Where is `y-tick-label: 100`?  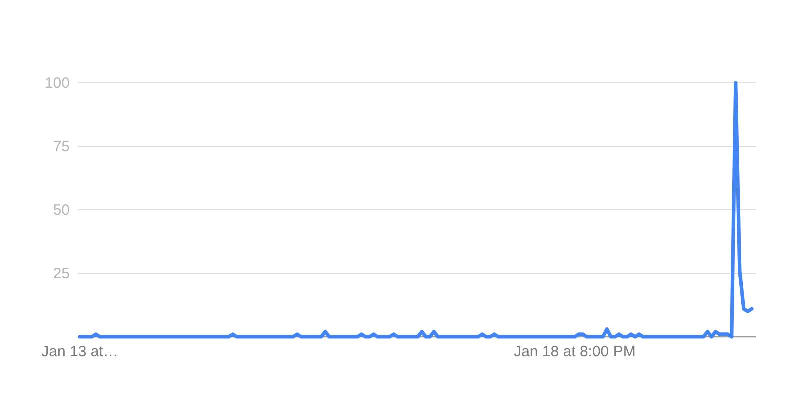 y-tick-label: 100 is located at coordinates (57, 83).